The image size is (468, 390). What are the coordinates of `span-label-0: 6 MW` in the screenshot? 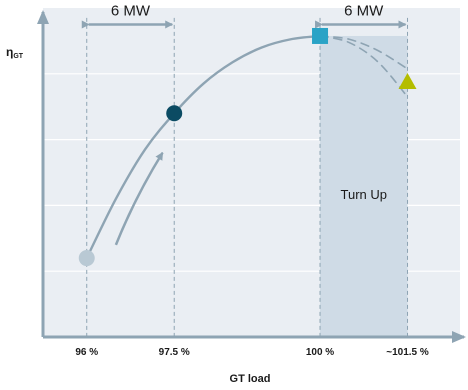 It's located at (131, 10).